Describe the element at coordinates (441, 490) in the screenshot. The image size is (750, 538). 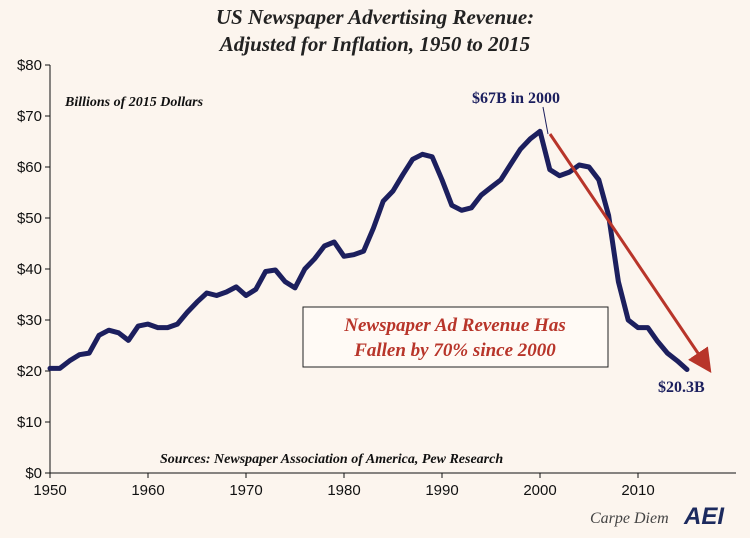
I see `x-tick-label: 1990` at that location.